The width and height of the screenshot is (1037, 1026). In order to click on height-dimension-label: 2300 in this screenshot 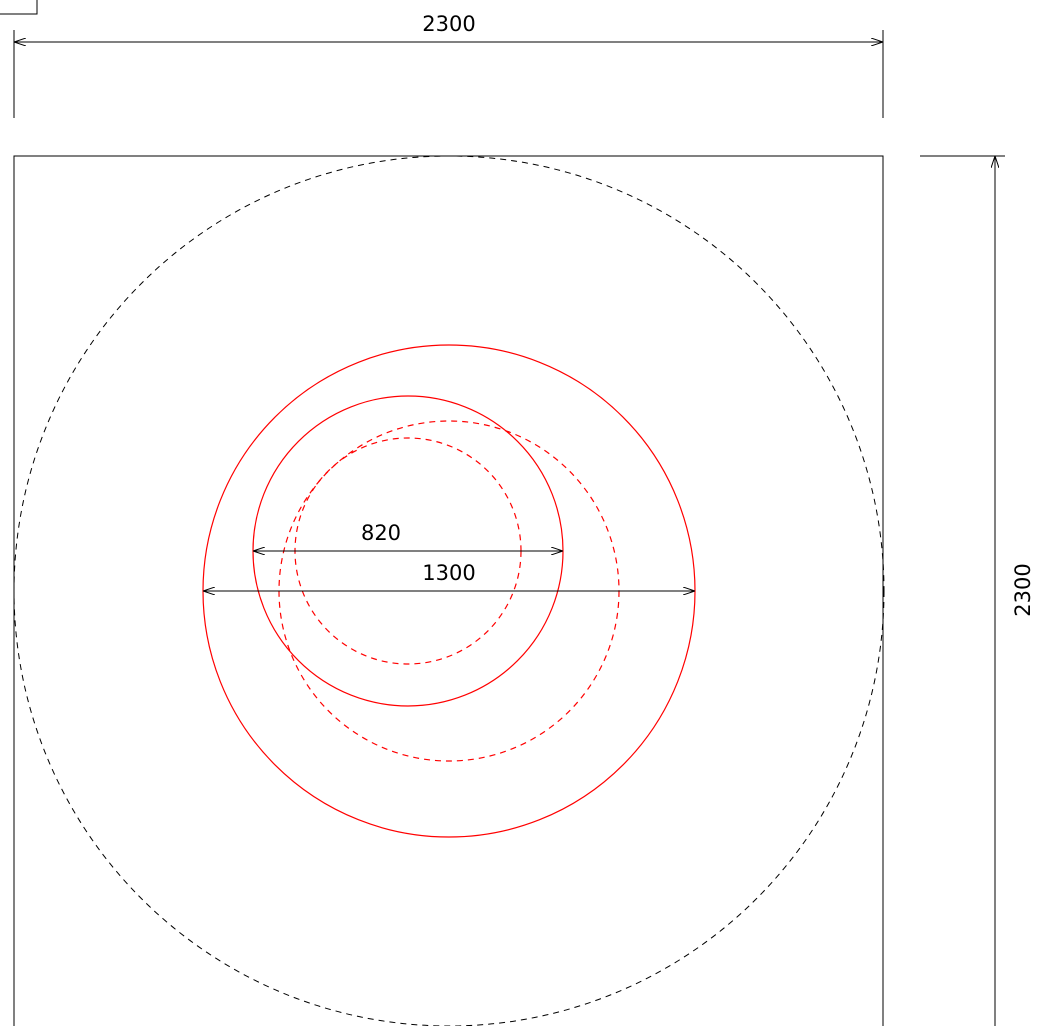, I will do `click(1023, 589)`.